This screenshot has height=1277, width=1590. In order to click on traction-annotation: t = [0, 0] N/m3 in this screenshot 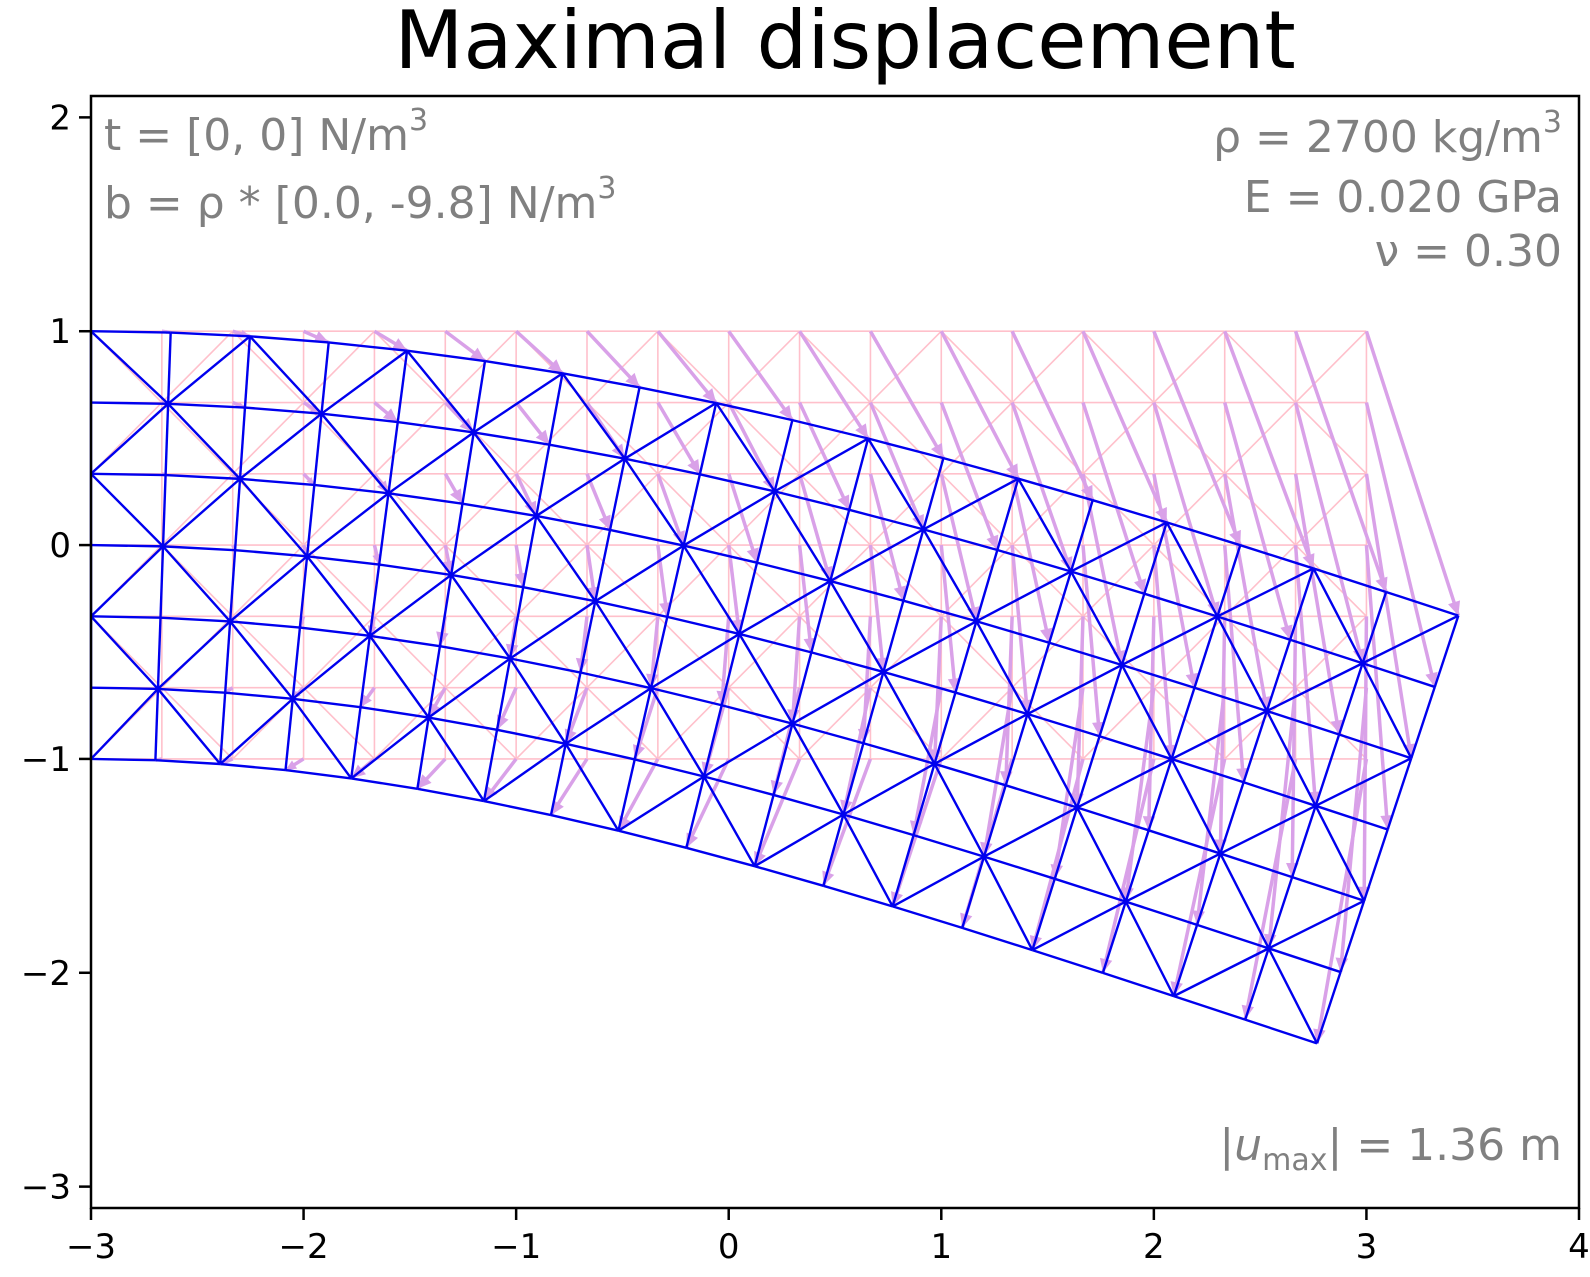, I will do `click(266, 132)`.